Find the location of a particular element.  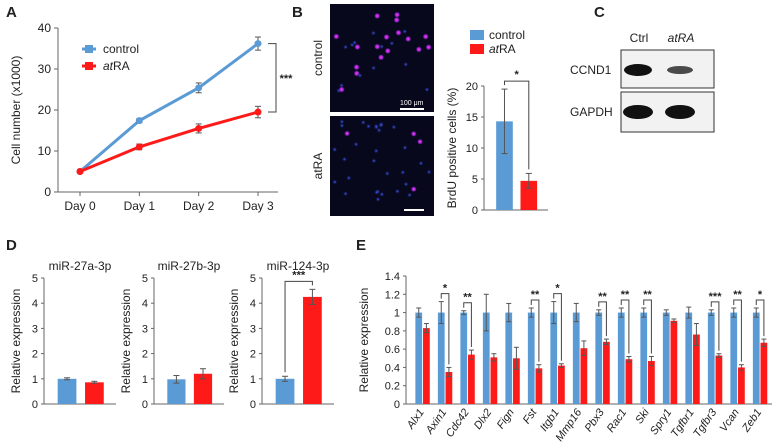

a-xtick-label: Day 2 is located at coordinates (199, 206).